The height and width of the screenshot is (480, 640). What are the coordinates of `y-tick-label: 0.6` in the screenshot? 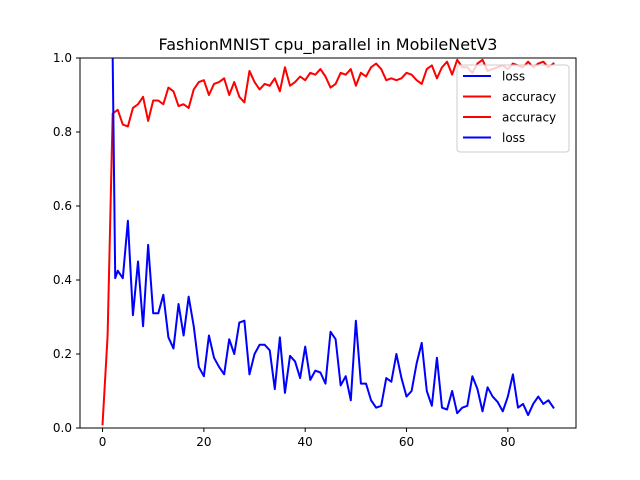 It's located at (62, 206).